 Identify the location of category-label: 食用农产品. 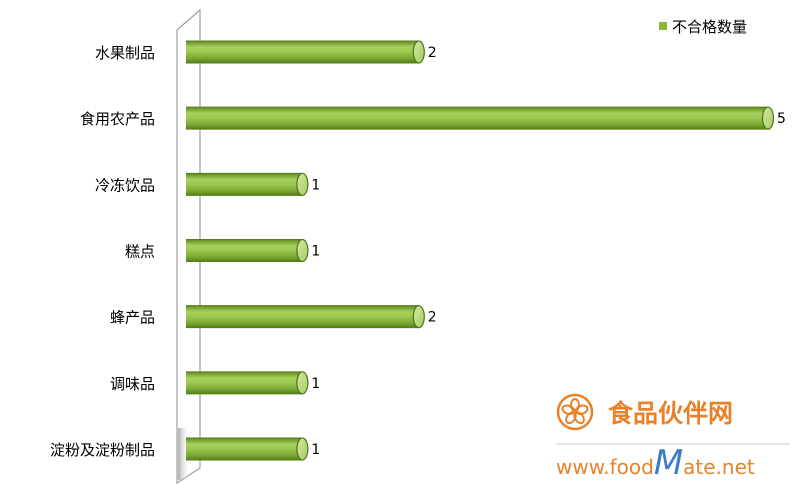
(117, 119).